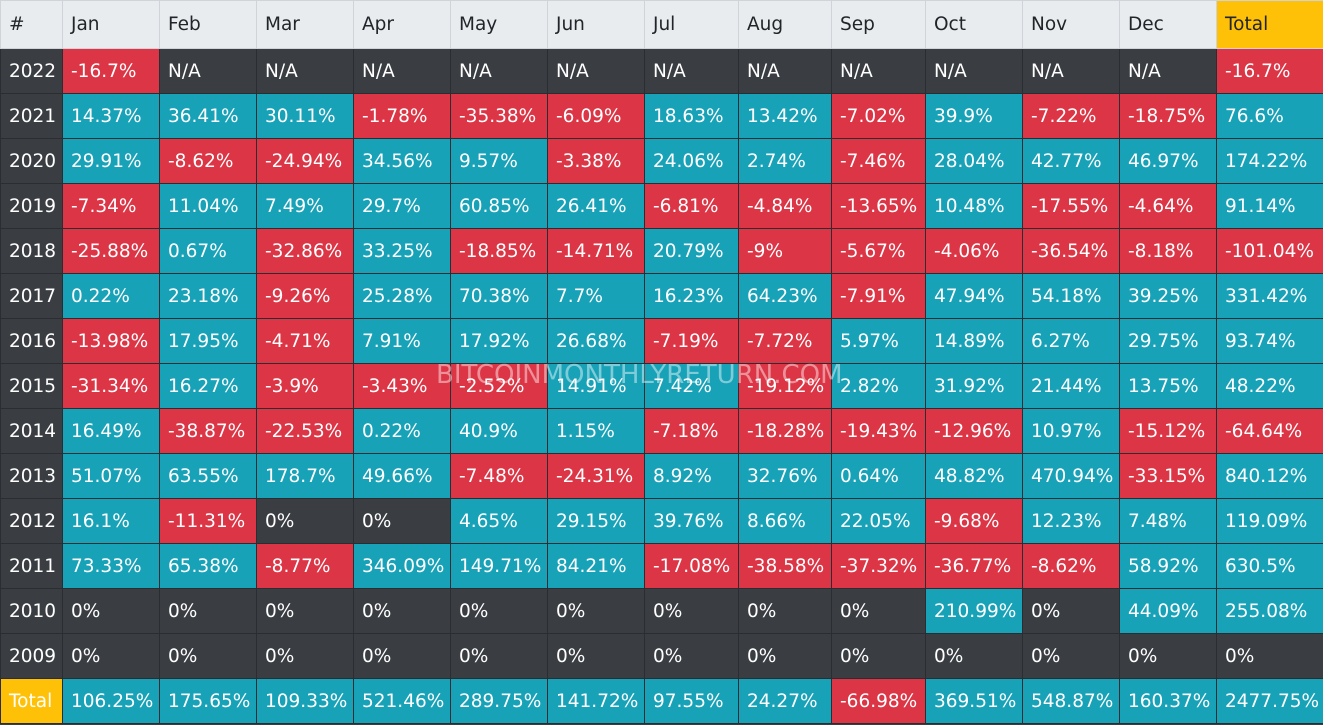  I want to click on return-cell: -12.96%, so click(974, 431).